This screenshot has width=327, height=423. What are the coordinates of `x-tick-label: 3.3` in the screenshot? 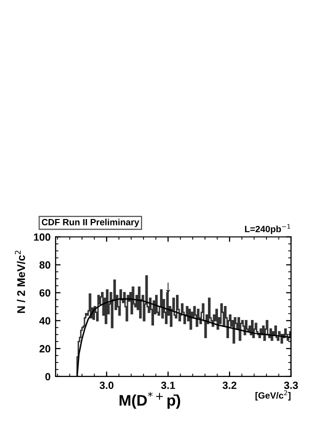 It's located at (291, 385).